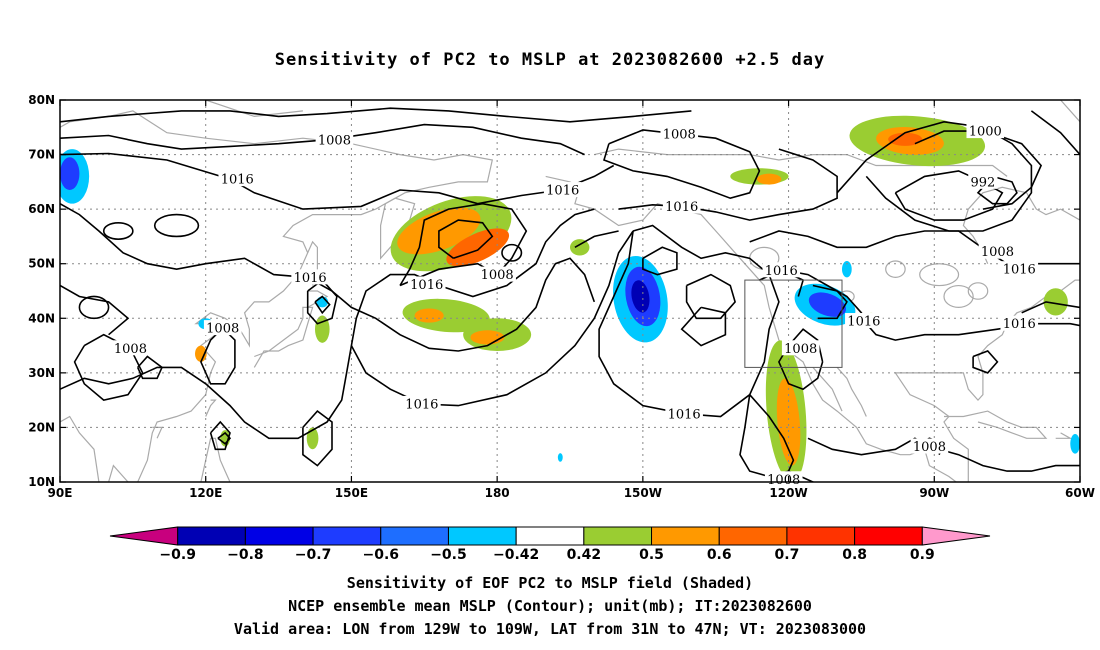 The height and width of the screenshot is (650, 1100). Describe the element at coordinates (41, 318) in the screenshot. I see `lat-tick-label: 40N` at that location.